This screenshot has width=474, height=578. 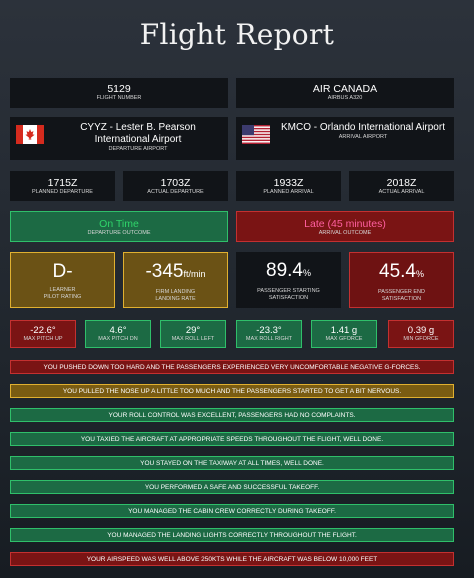 I want to click on end-satisfaction-line1: PASSENGER END, so click(x=401, y=292).